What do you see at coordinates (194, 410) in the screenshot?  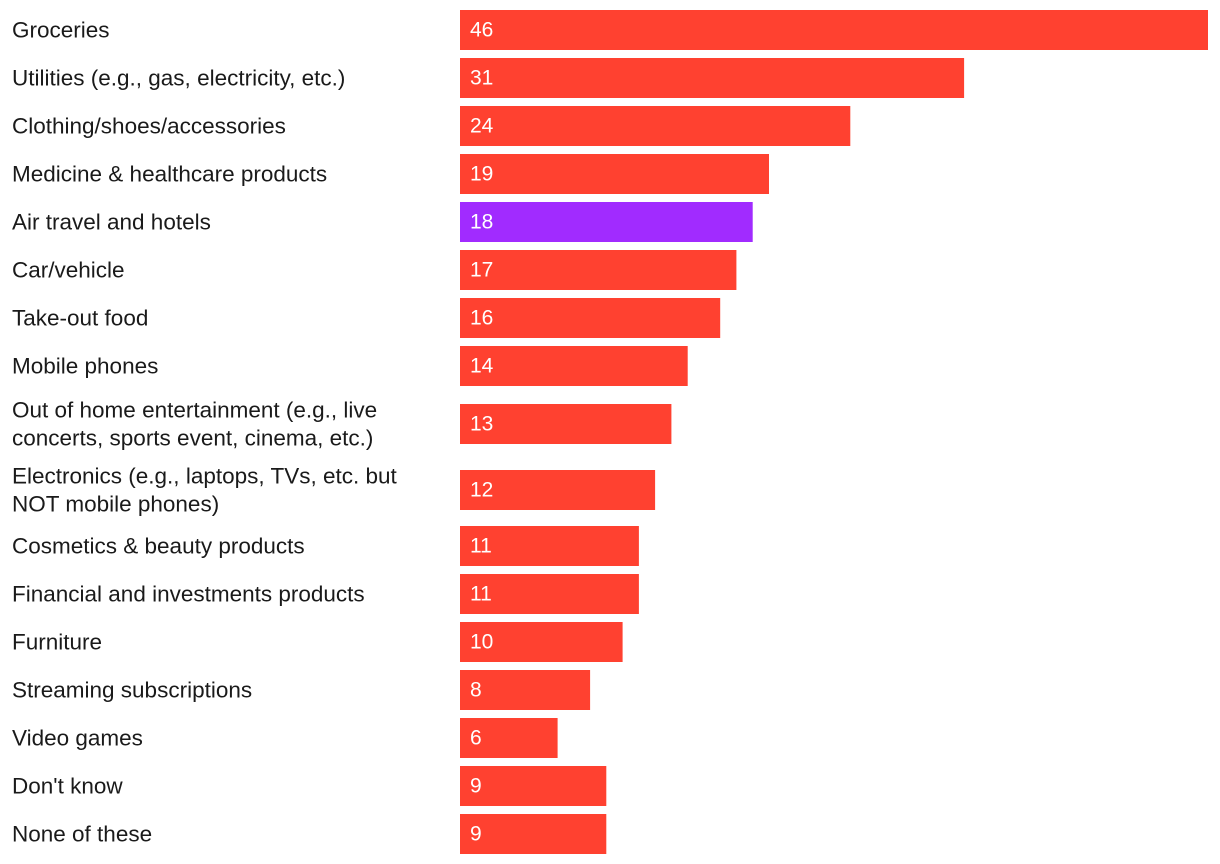 I see `category-label: Out of home entertainment (e.g., live` at bounding box center [194, 410].